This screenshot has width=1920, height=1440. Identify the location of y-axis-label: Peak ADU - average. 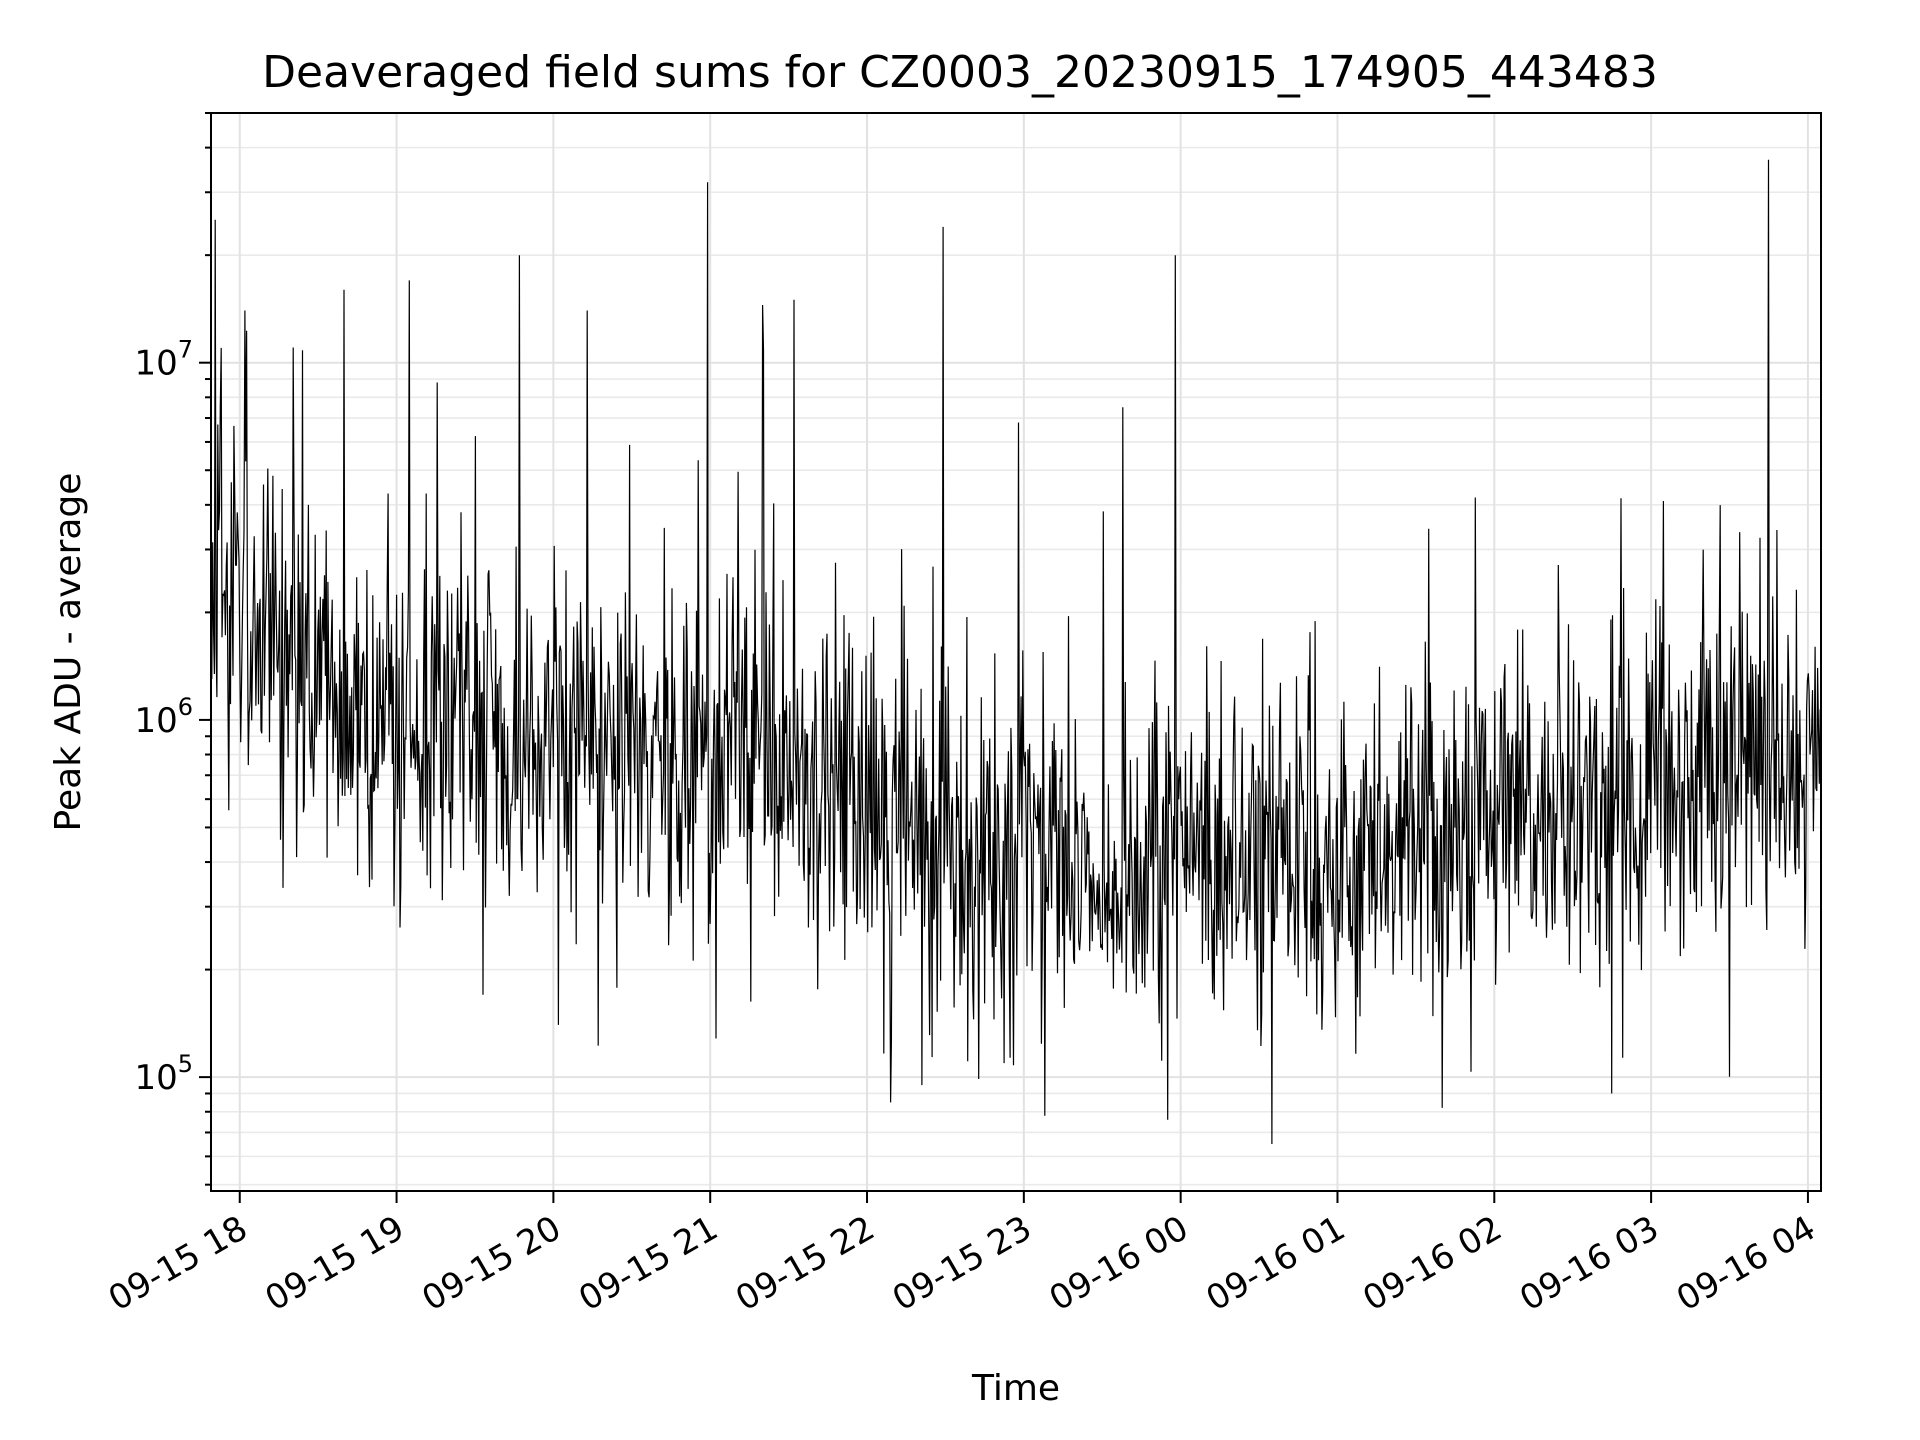
(68, 652).